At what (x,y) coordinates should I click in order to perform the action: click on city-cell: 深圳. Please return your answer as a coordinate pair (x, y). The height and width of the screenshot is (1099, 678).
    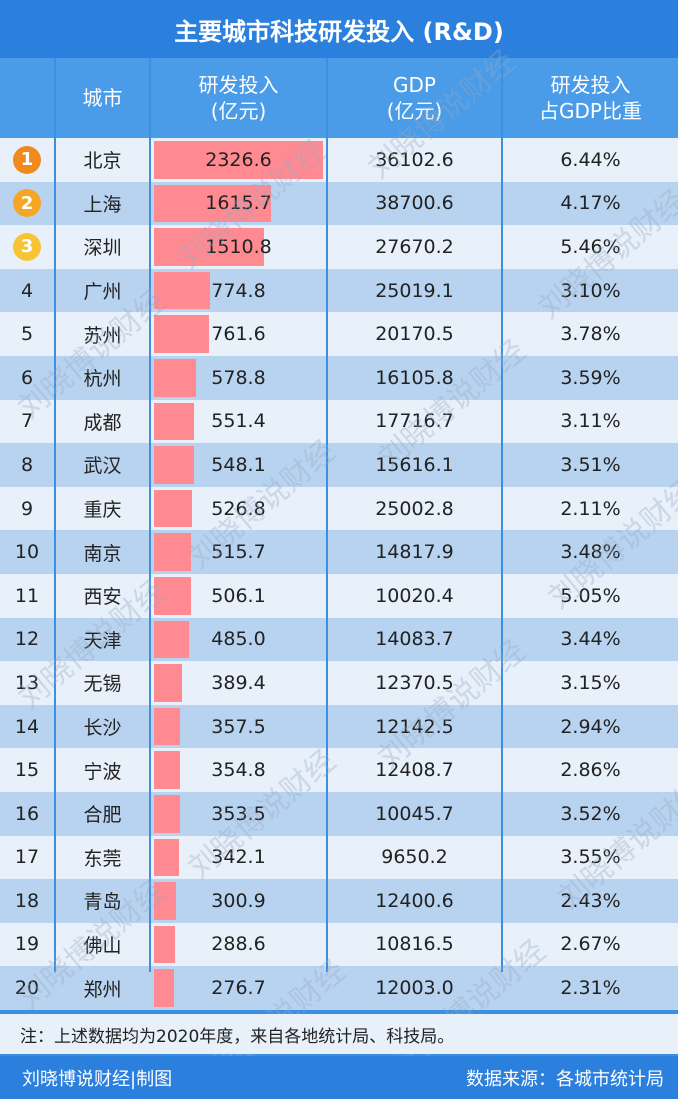
    Looking at the image, I should click on (102, 248).